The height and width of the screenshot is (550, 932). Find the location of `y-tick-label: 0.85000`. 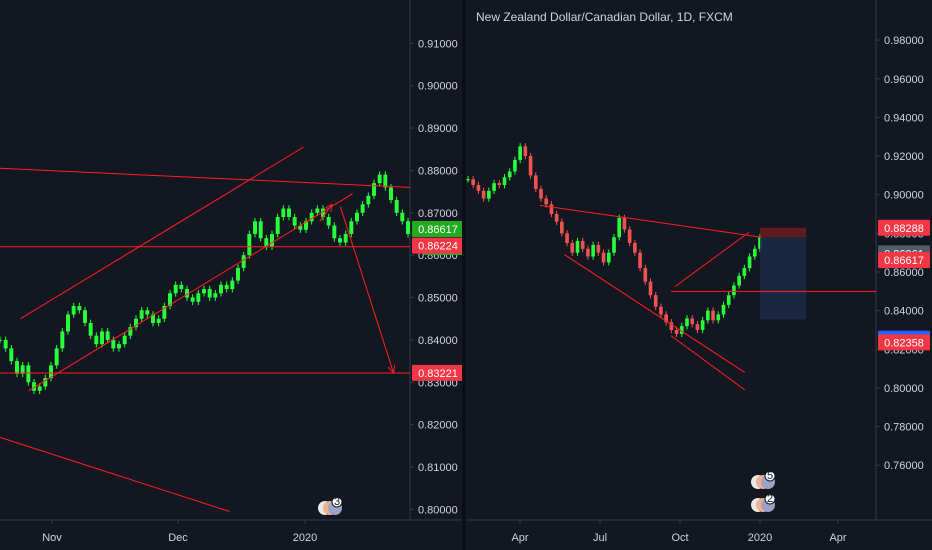

y-tick-label: 0.85000 is located at coordinates (438, 299).